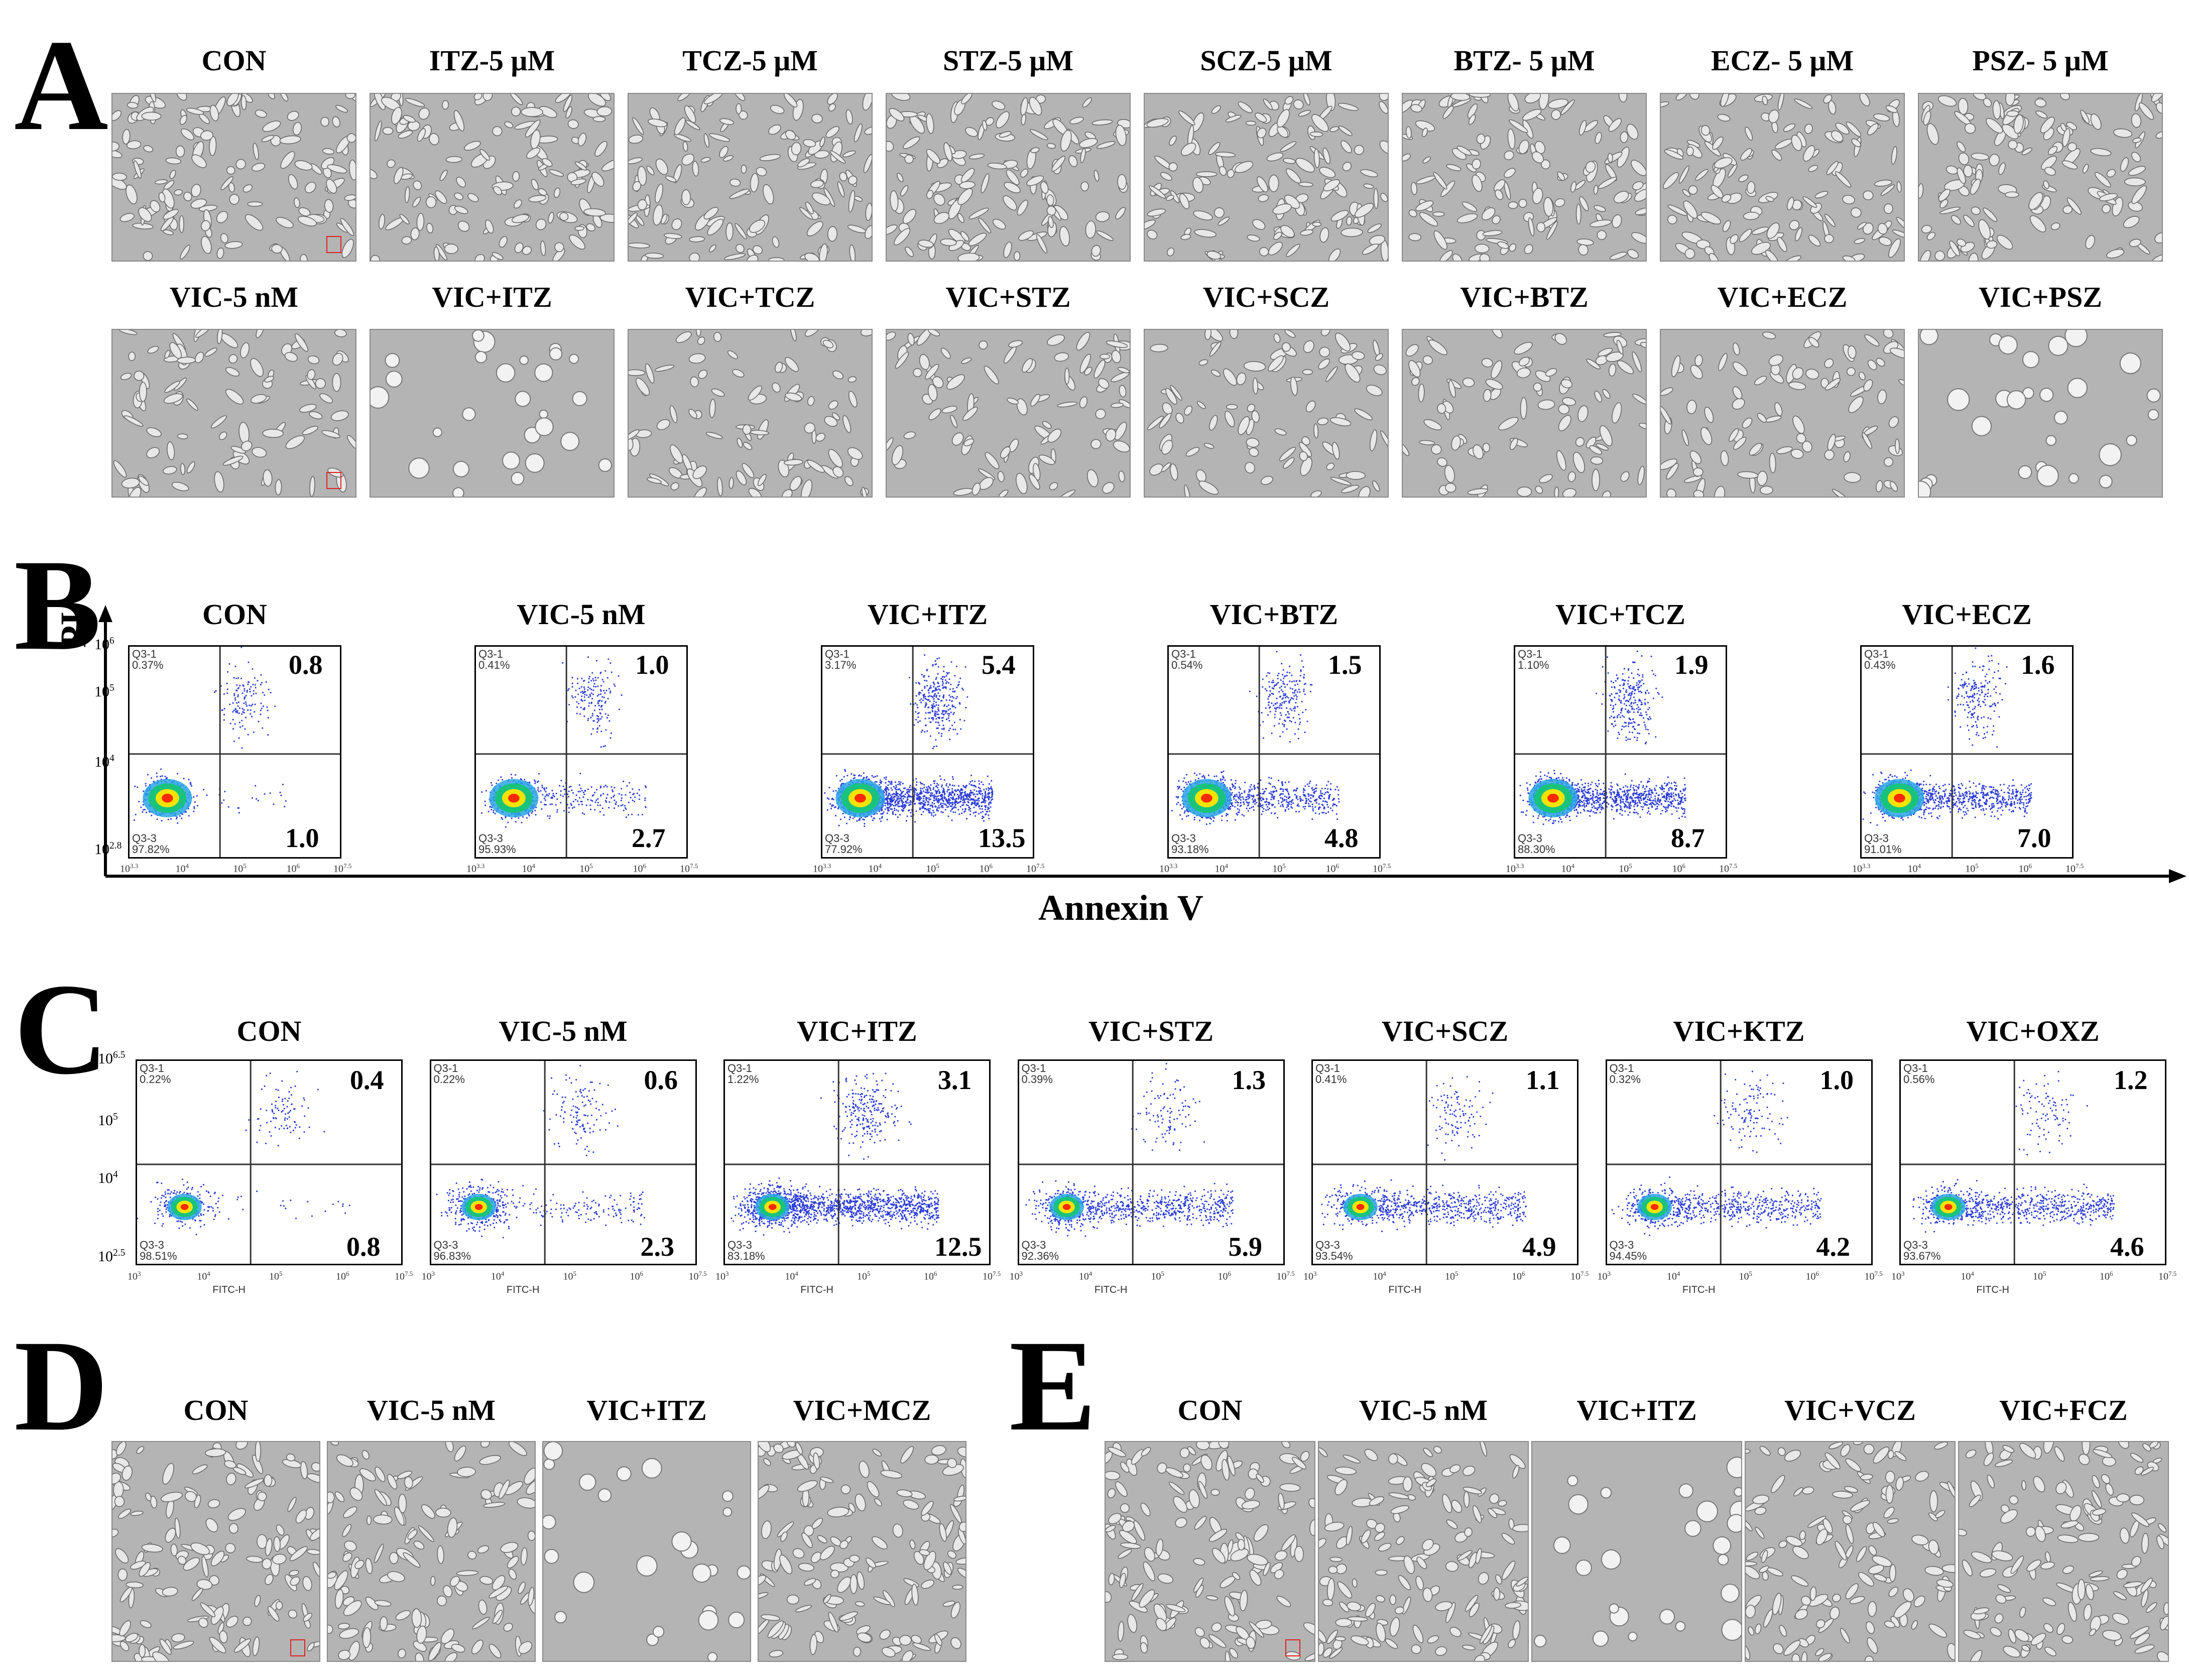 Image resolution: width=2189 pixels, height=1680 pixels. Describe the element at coordinates (841, 665) in the screenshot. I see `quadrant-percent-ul: 3.17%` at that location.